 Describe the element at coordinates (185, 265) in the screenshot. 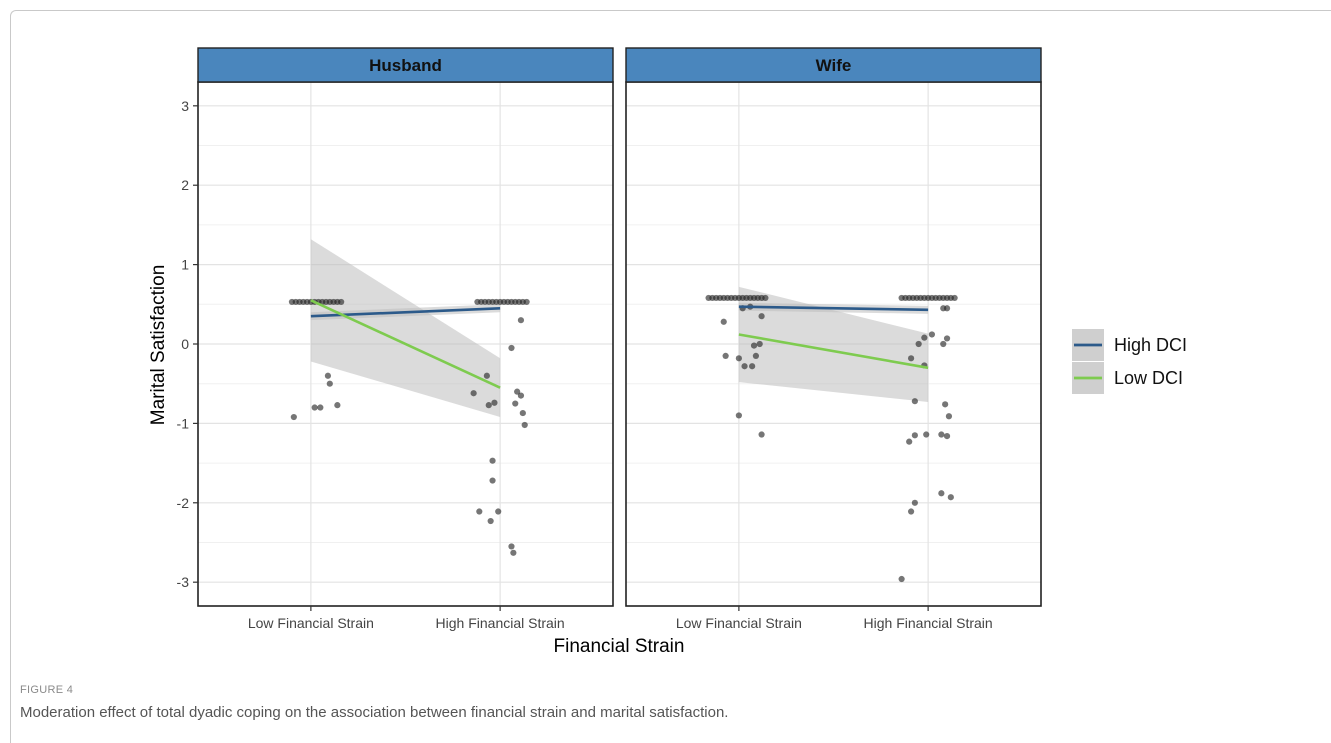

I see `y-tick-label: 1` at that location.